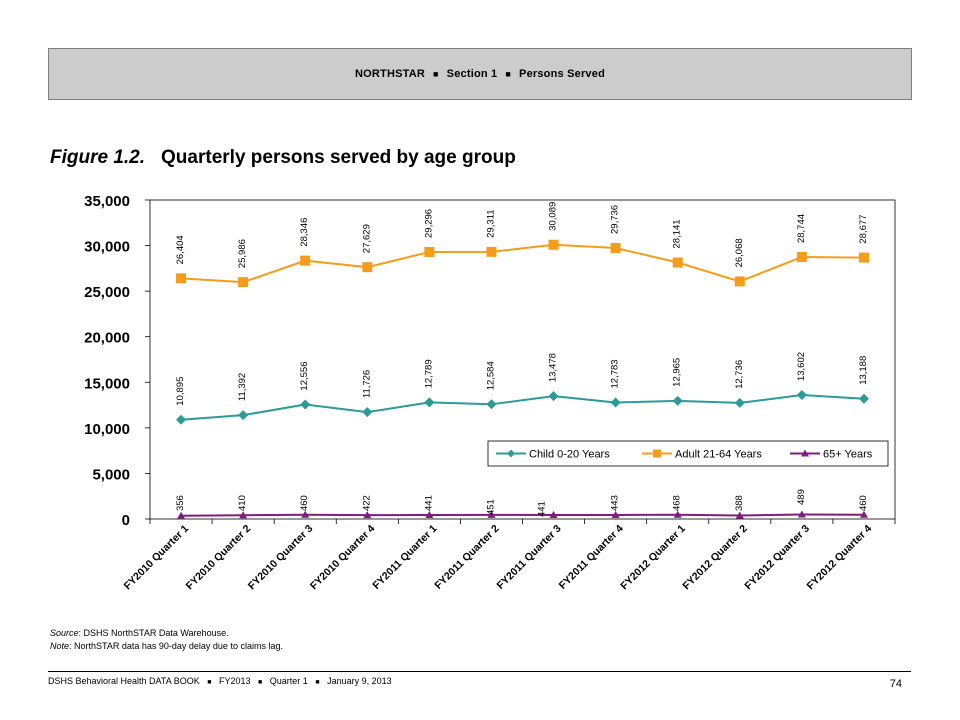 The height and width of the screenshot is (720, 960). What do you see at coordinates (479, 671) in the screenshot?
I see `footer-divider` at bounding box center [479, 671].